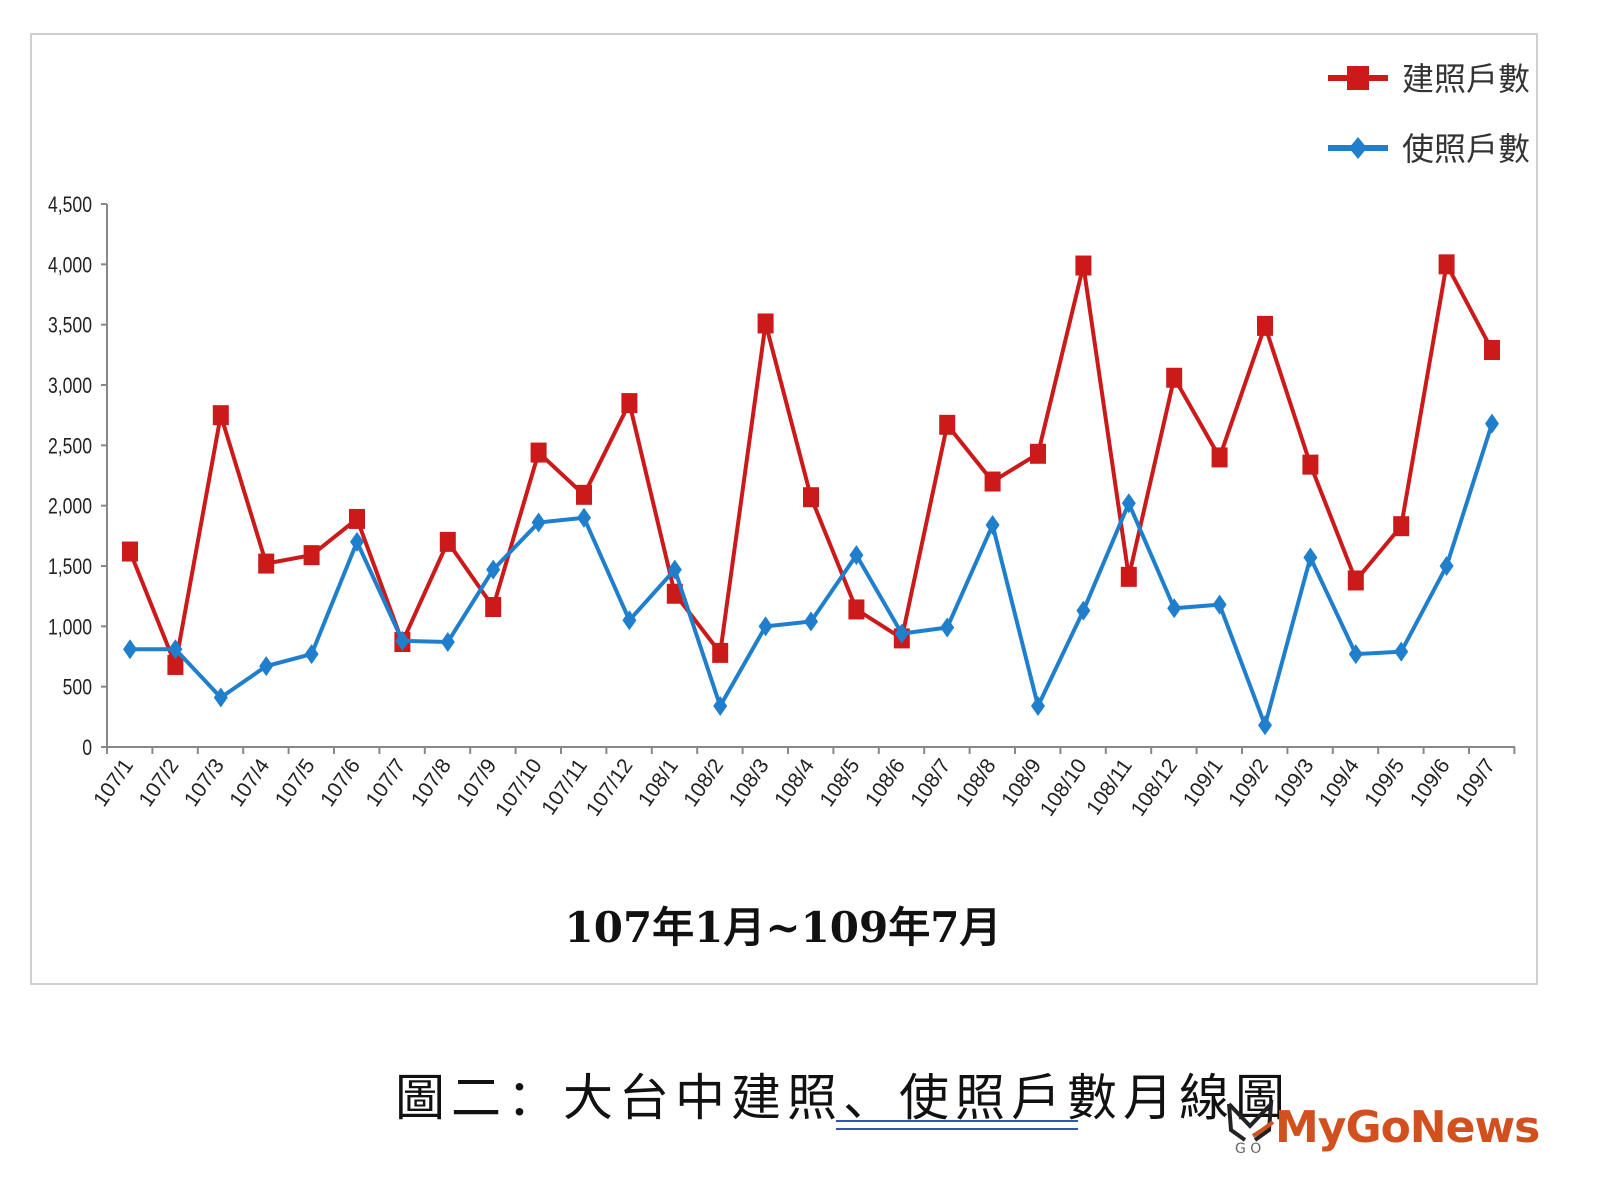 The image size is (1600, 1200). I want to click on y-tick-label: 2,000, so click(70, 507).